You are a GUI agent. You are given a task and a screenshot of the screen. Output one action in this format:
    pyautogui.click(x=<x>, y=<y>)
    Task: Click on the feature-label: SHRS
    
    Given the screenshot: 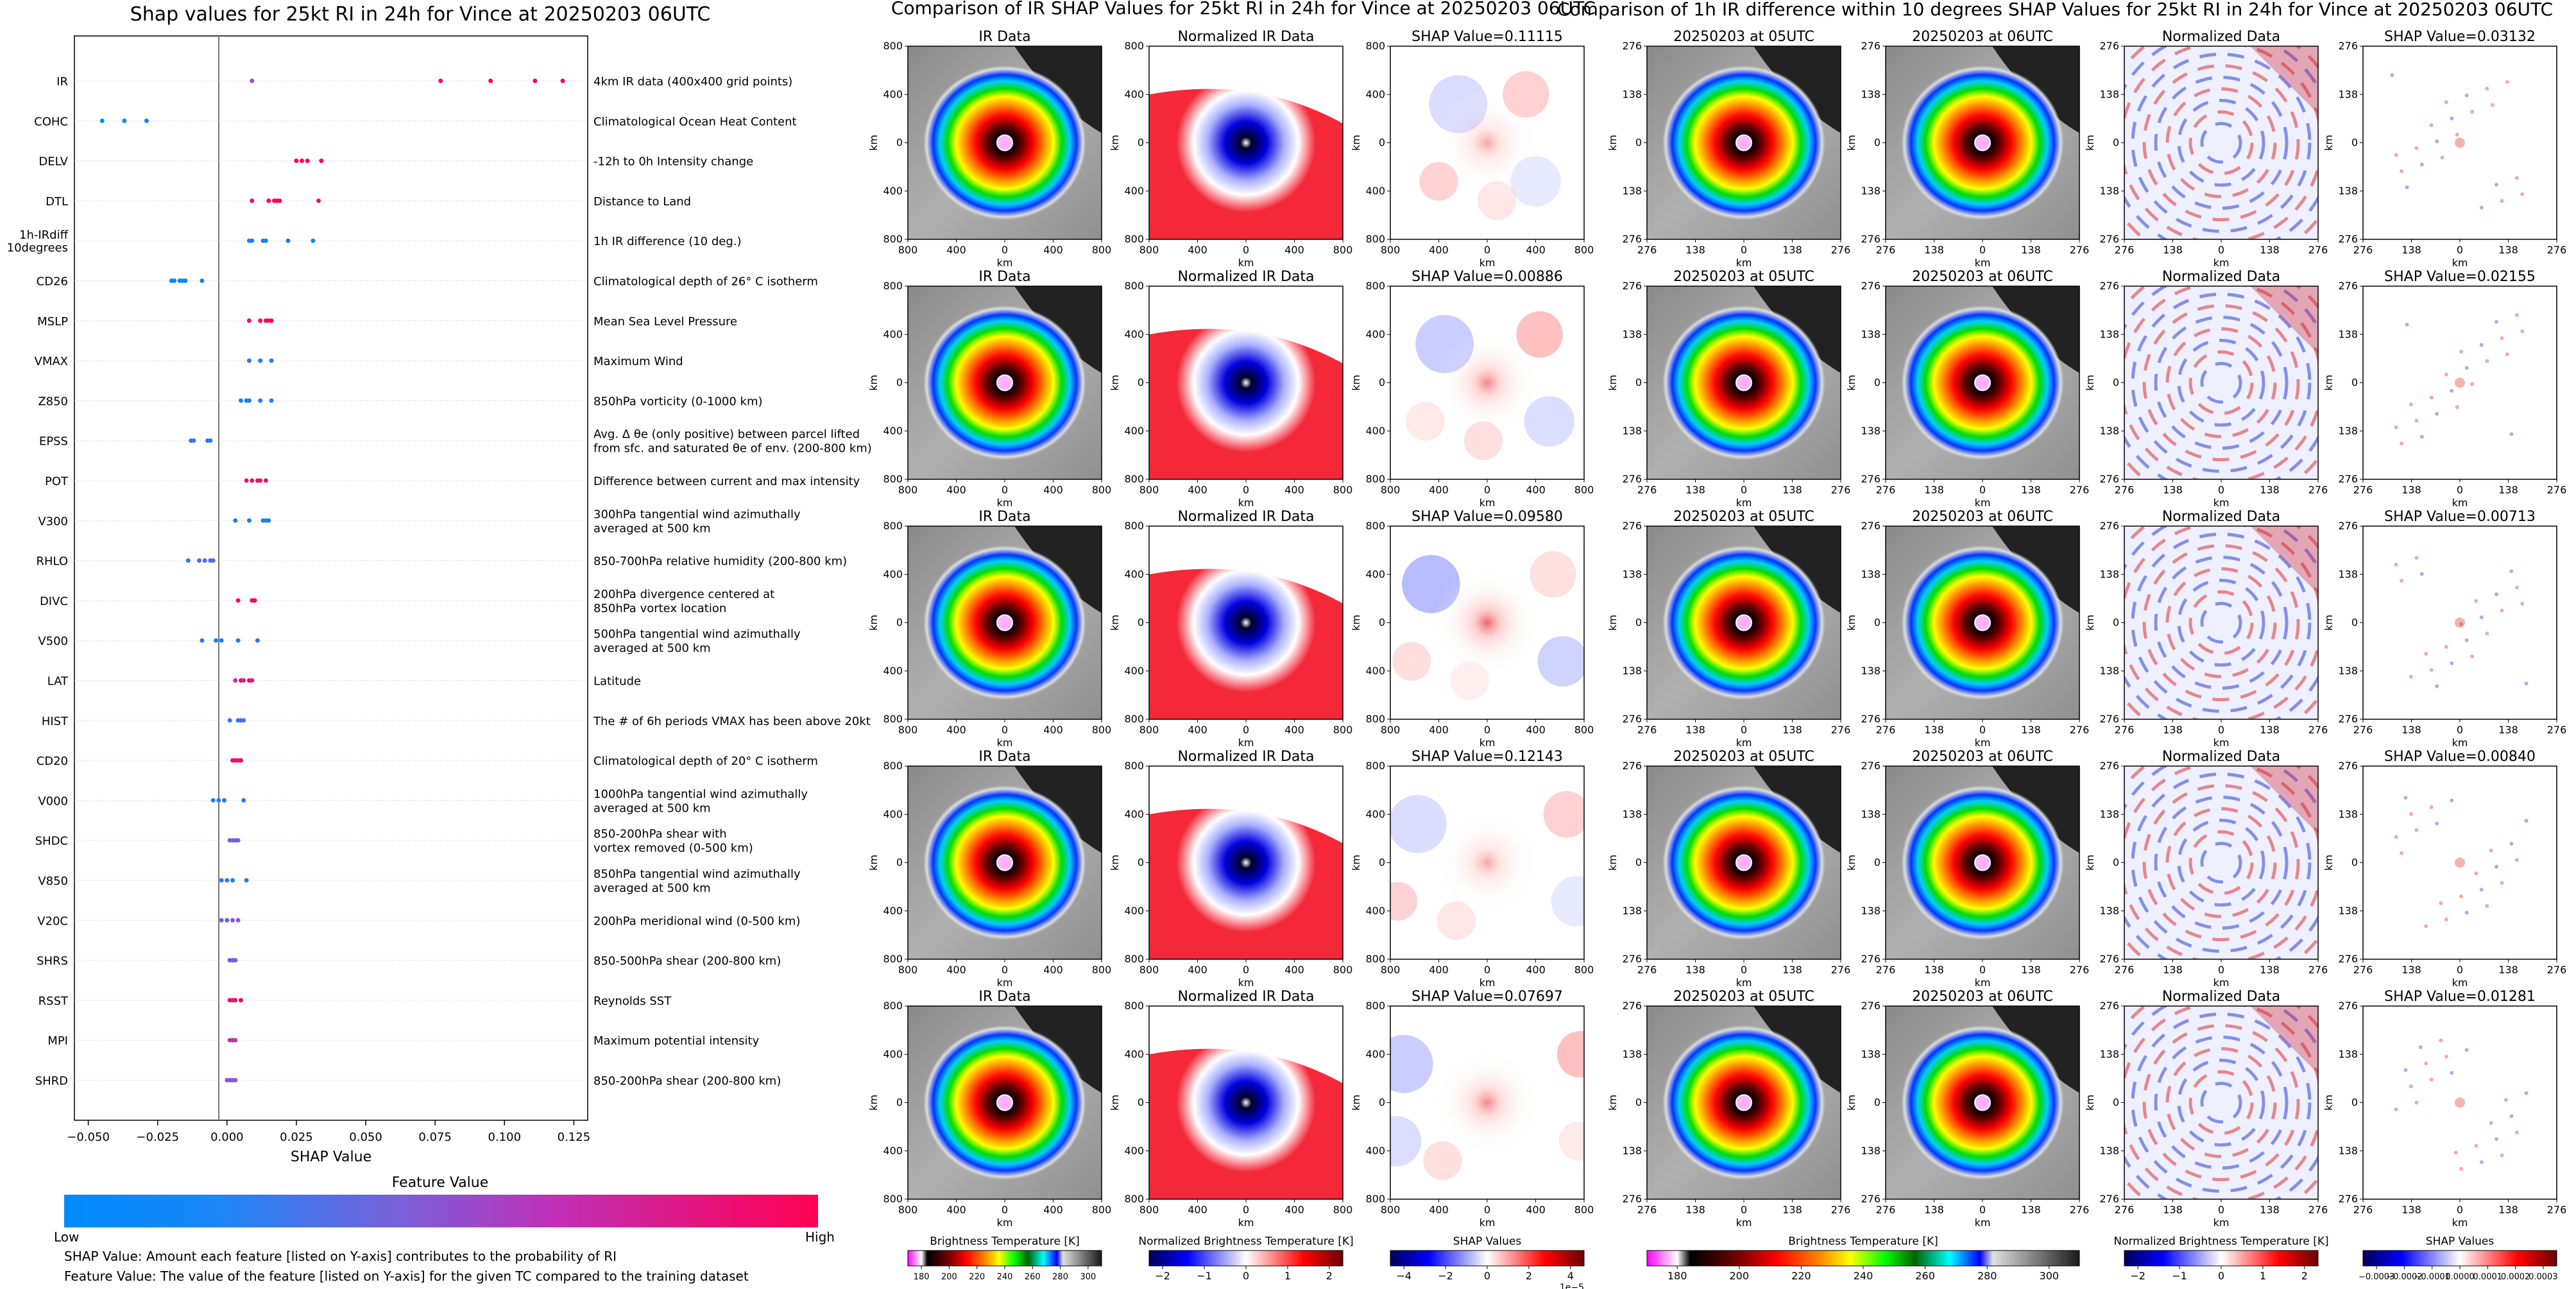 What is the action you would take?
    pyautogui.click(x=53, y=961)
    